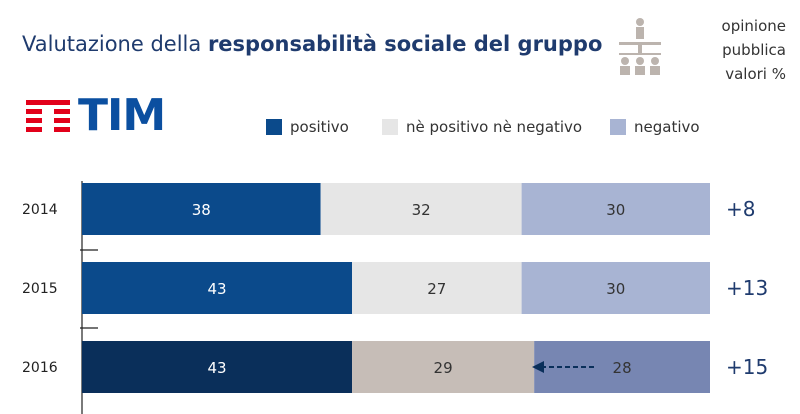 This screenshot has width=800, height=414. What do you see at coordinates (640, 47) in the screenshot?
I see `audience-presentation-icon` at bounding box center [640, 47].